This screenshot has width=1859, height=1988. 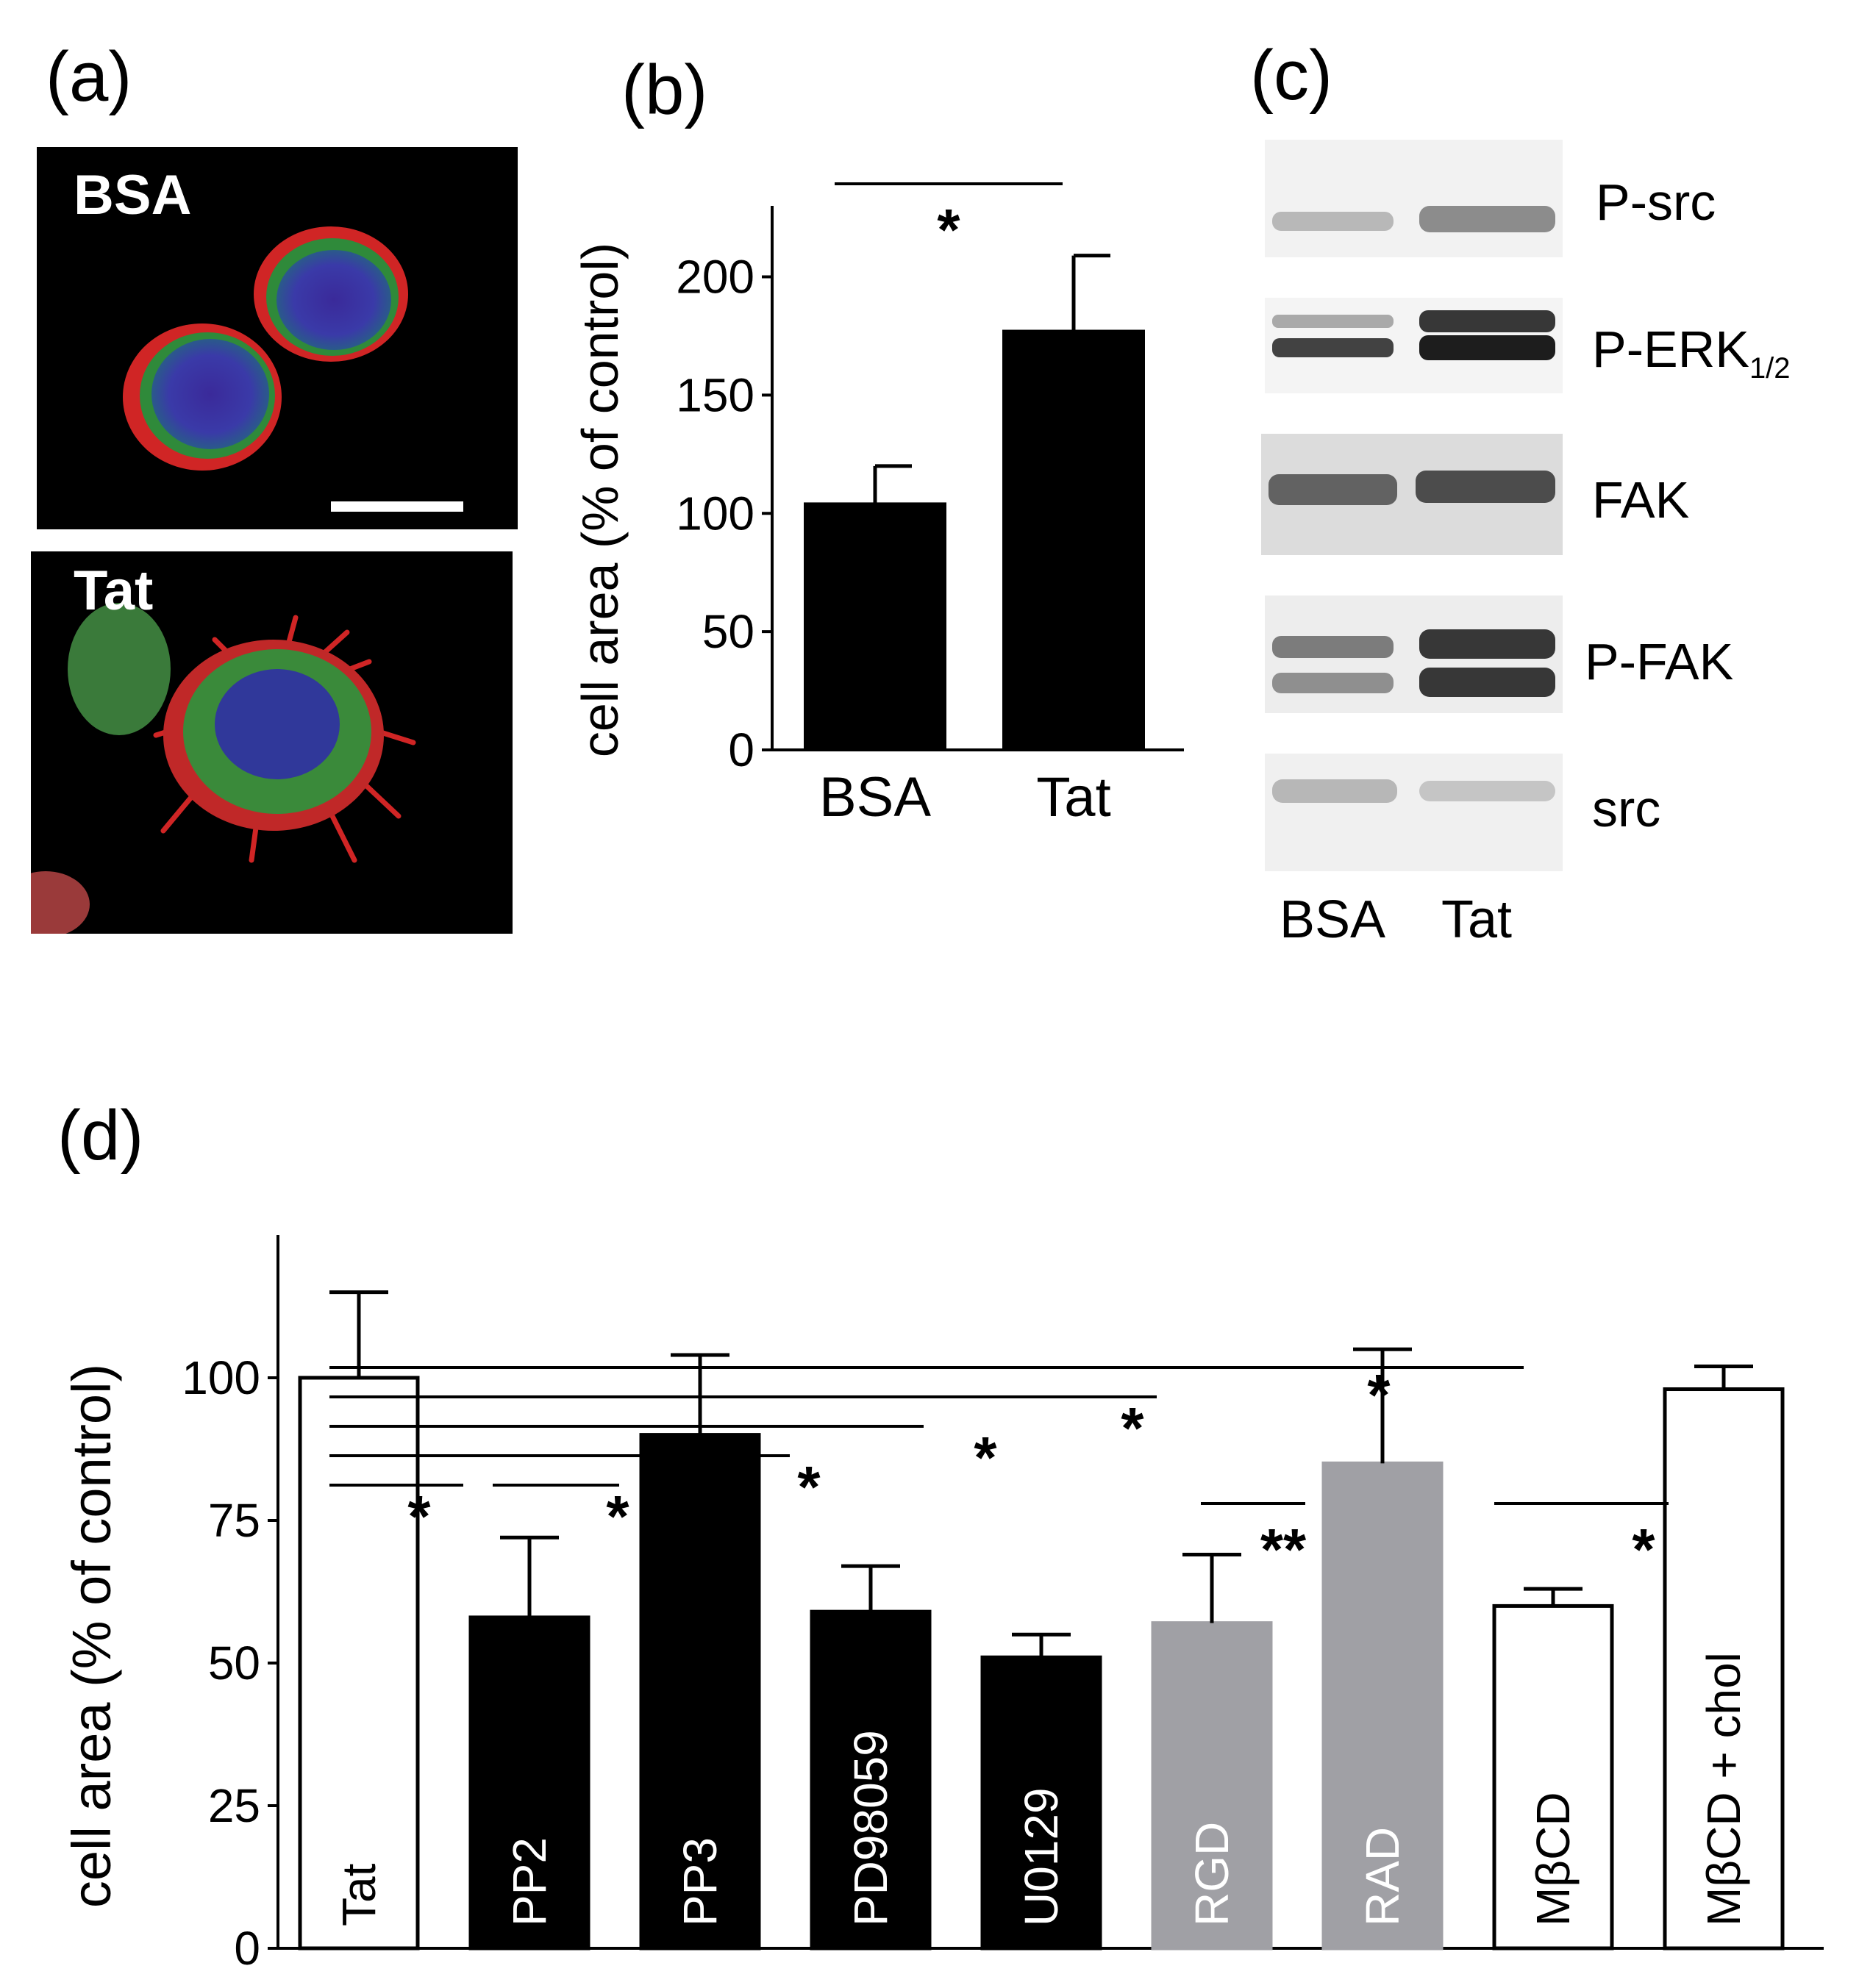 I want to click on blot-label-psrc: P-src, so click(x=1656, y=203).